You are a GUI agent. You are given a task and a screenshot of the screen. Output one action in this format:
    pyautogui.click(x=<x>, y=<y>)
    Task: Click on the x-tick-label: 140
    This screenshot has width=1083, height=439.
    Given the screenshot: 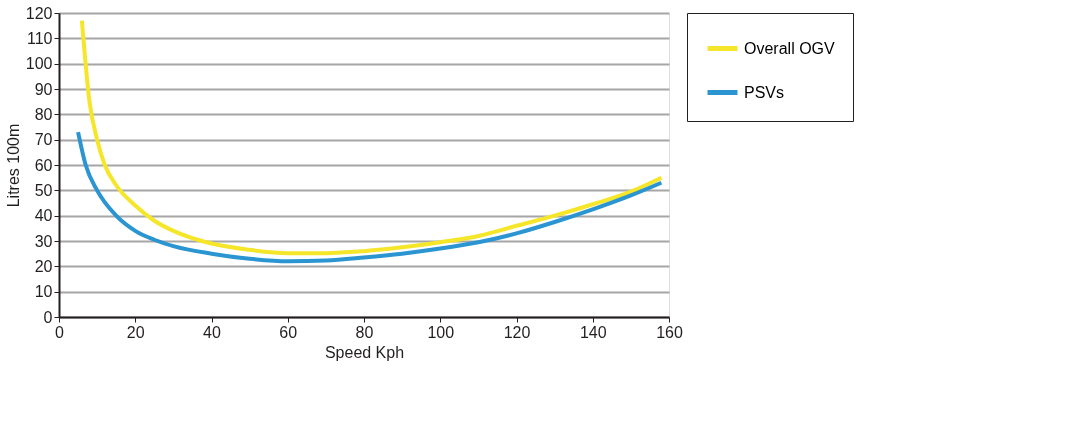 What is the action you would take?
    pyautogui.click(x=593, y=332)
    